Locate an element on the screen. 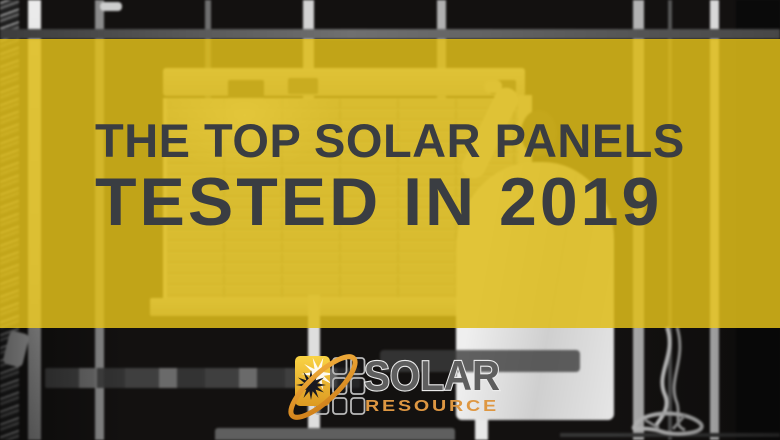  title-line-1: THE TOP SOLAR PANELS is located at coordinates (390, 140).